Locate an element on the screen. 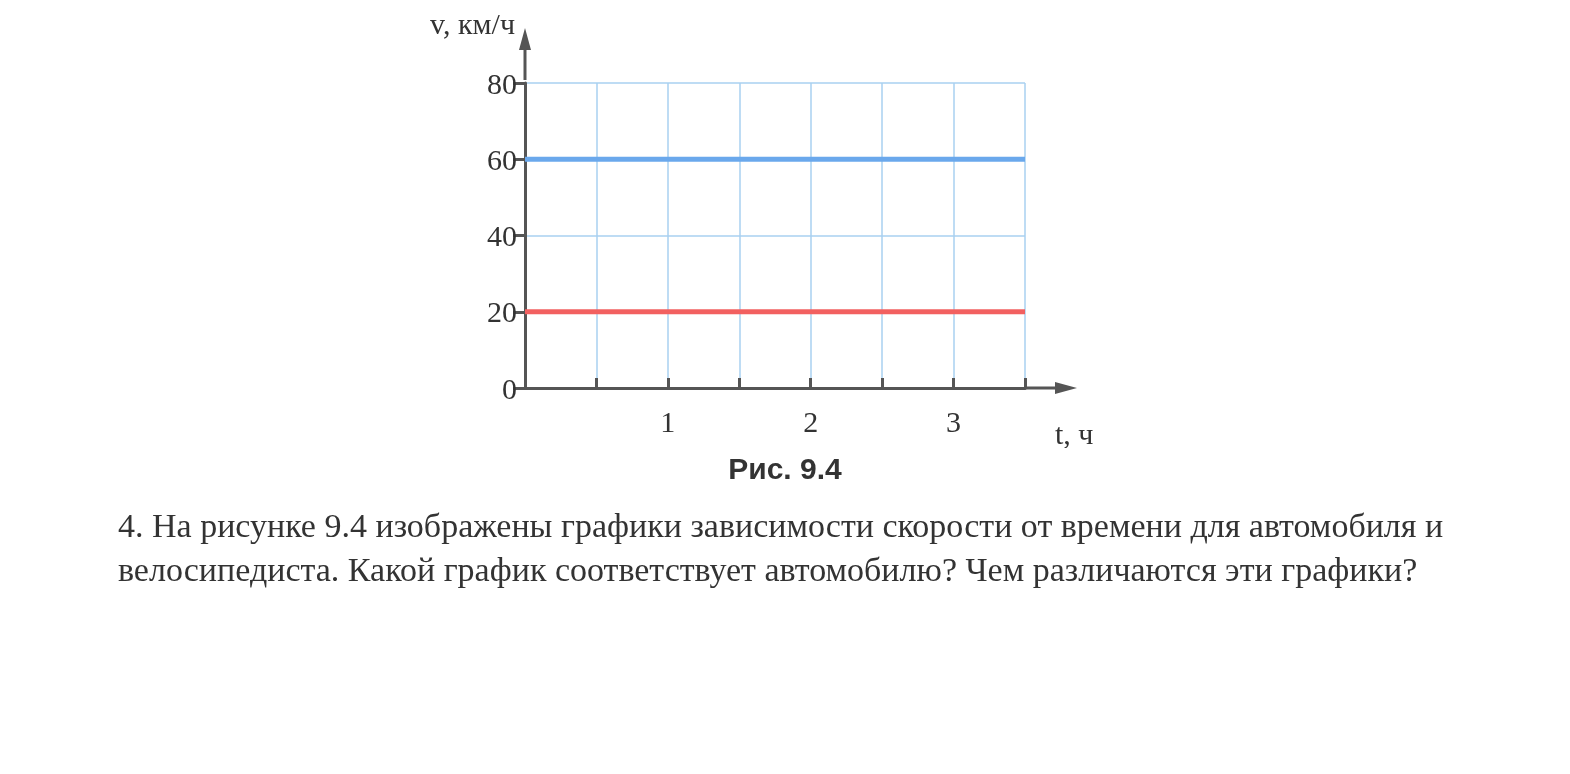 The width and height of the screenshot is (1570, 774). y-axis-title: v, км/ч is located at coordinates (472, 23).